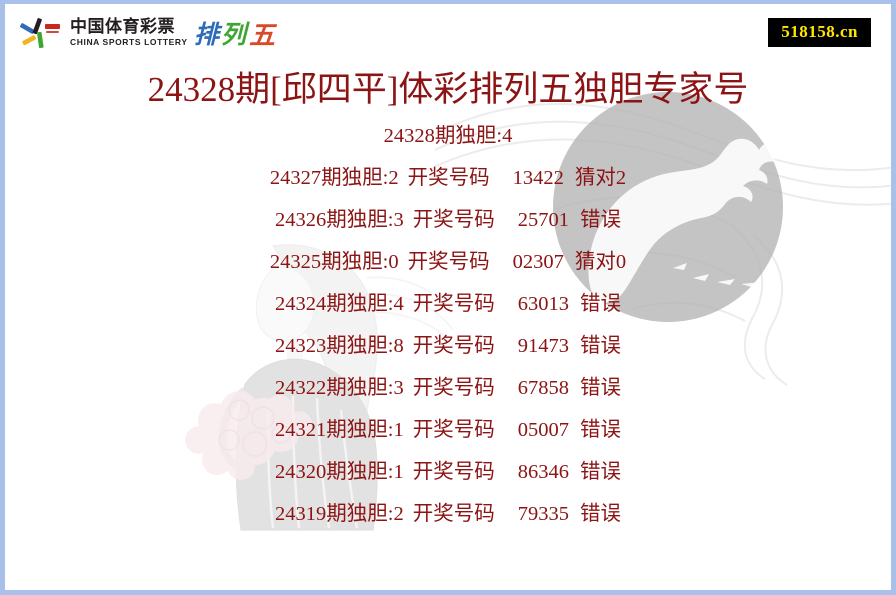 The height and width of the screenshot is (595, 896). I want to click on svg-text: 列, so click(235, 34).